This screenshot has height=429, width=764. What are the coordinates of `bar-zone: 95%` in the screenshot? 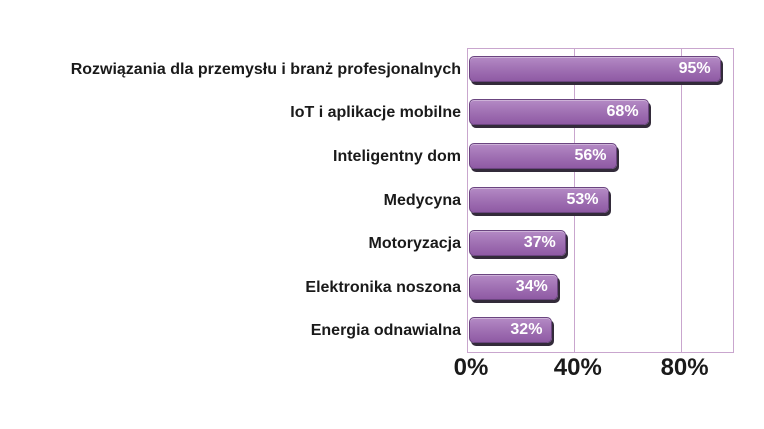 It's located at (601, 69).